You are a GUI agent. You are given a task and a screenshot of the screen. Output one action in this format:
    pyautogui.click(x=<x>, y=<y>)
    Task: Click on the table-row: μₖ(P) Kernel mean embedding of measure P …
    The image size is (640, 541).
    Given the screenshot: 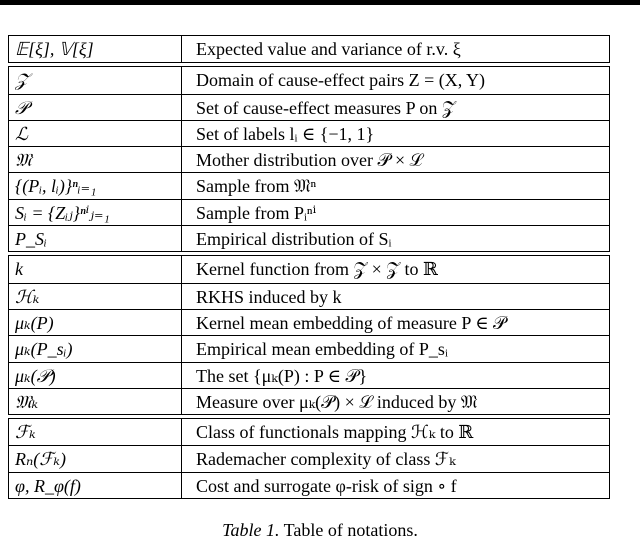 What is the action you would take?
    pyautogui.click(x=309, y=322)
    